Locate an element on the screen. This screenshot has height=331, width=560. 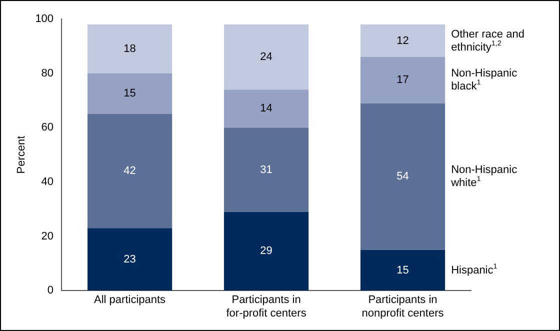
data-label: 23 is located at coordinates (130, 259).